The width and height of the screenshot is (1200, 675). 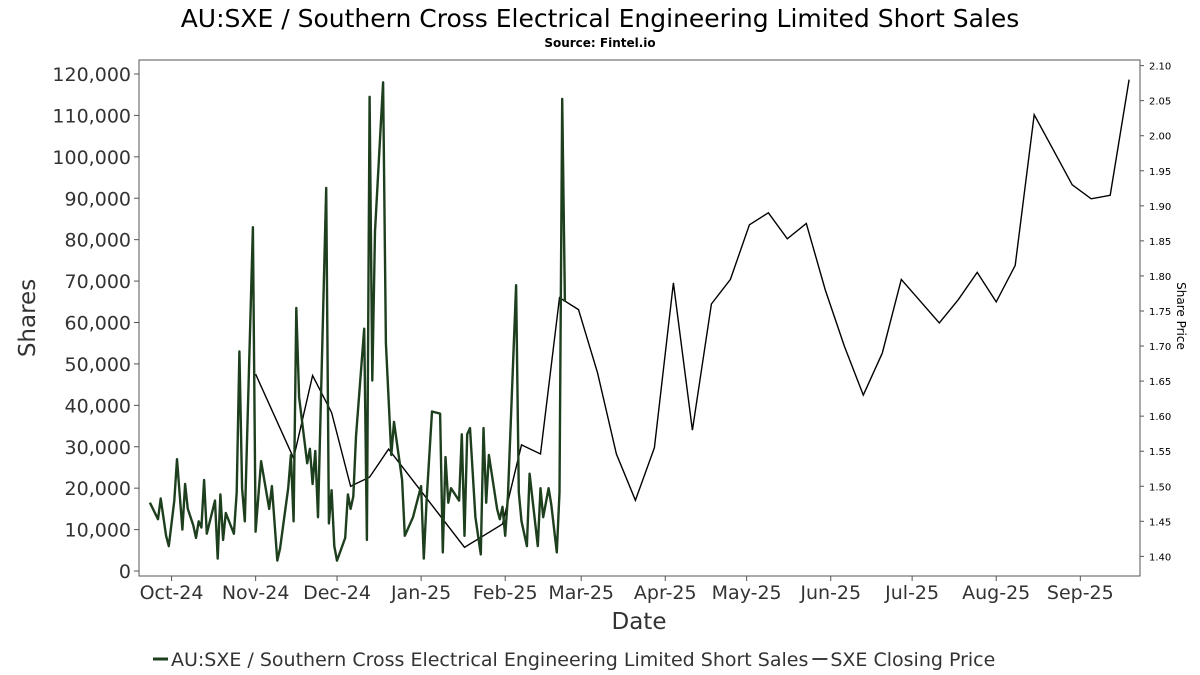 What do you see at coordinates (996, 593) in the screenshot?
I see `x-tick-label: Aug-25` at bounding box center [996, 593].